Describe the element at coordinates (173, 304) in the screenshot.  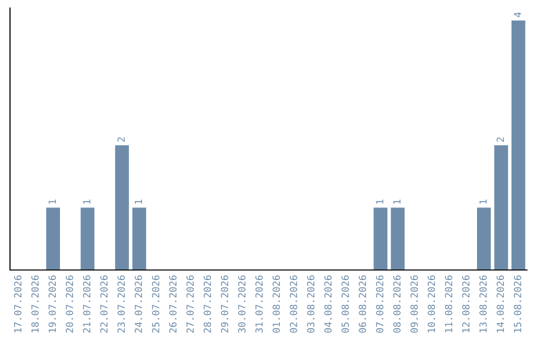
I see `x-tick-label: 26.07.2026` at that location.